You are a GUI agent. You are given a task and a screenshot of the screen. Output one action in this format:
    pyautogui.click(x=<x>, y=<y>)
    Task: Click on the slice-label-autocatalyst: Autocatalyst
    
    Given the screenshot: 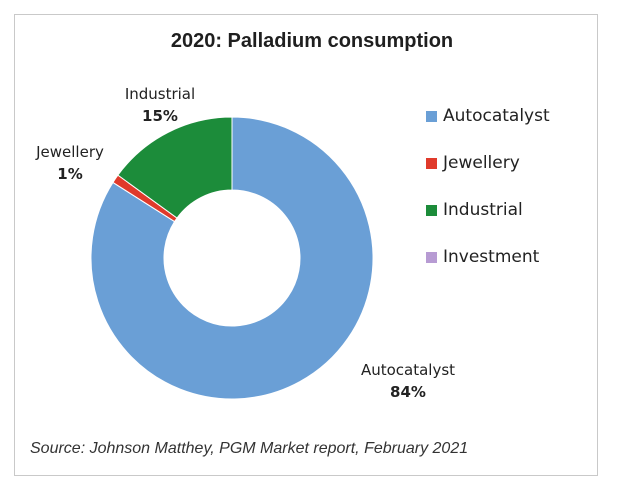 What is the action you would take?
    pyautogui.click(x=408, y=370)
    